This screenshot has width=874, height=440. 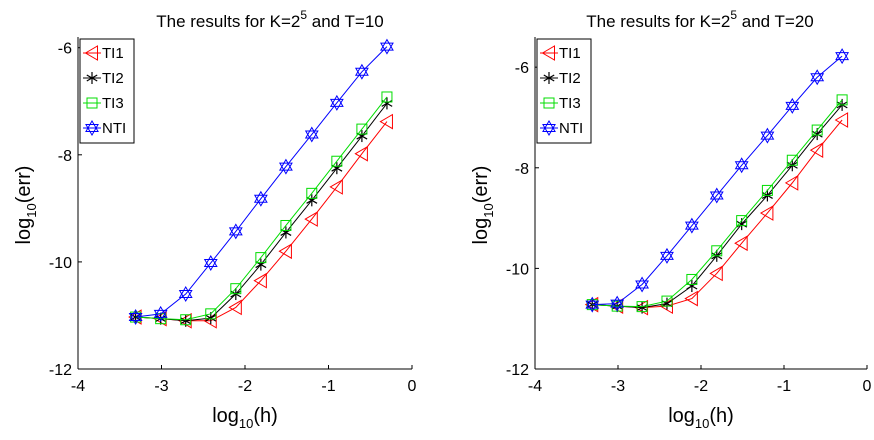 I want to click on chart-title: The results for K=25 and T=10, so click(x=270, y=19).